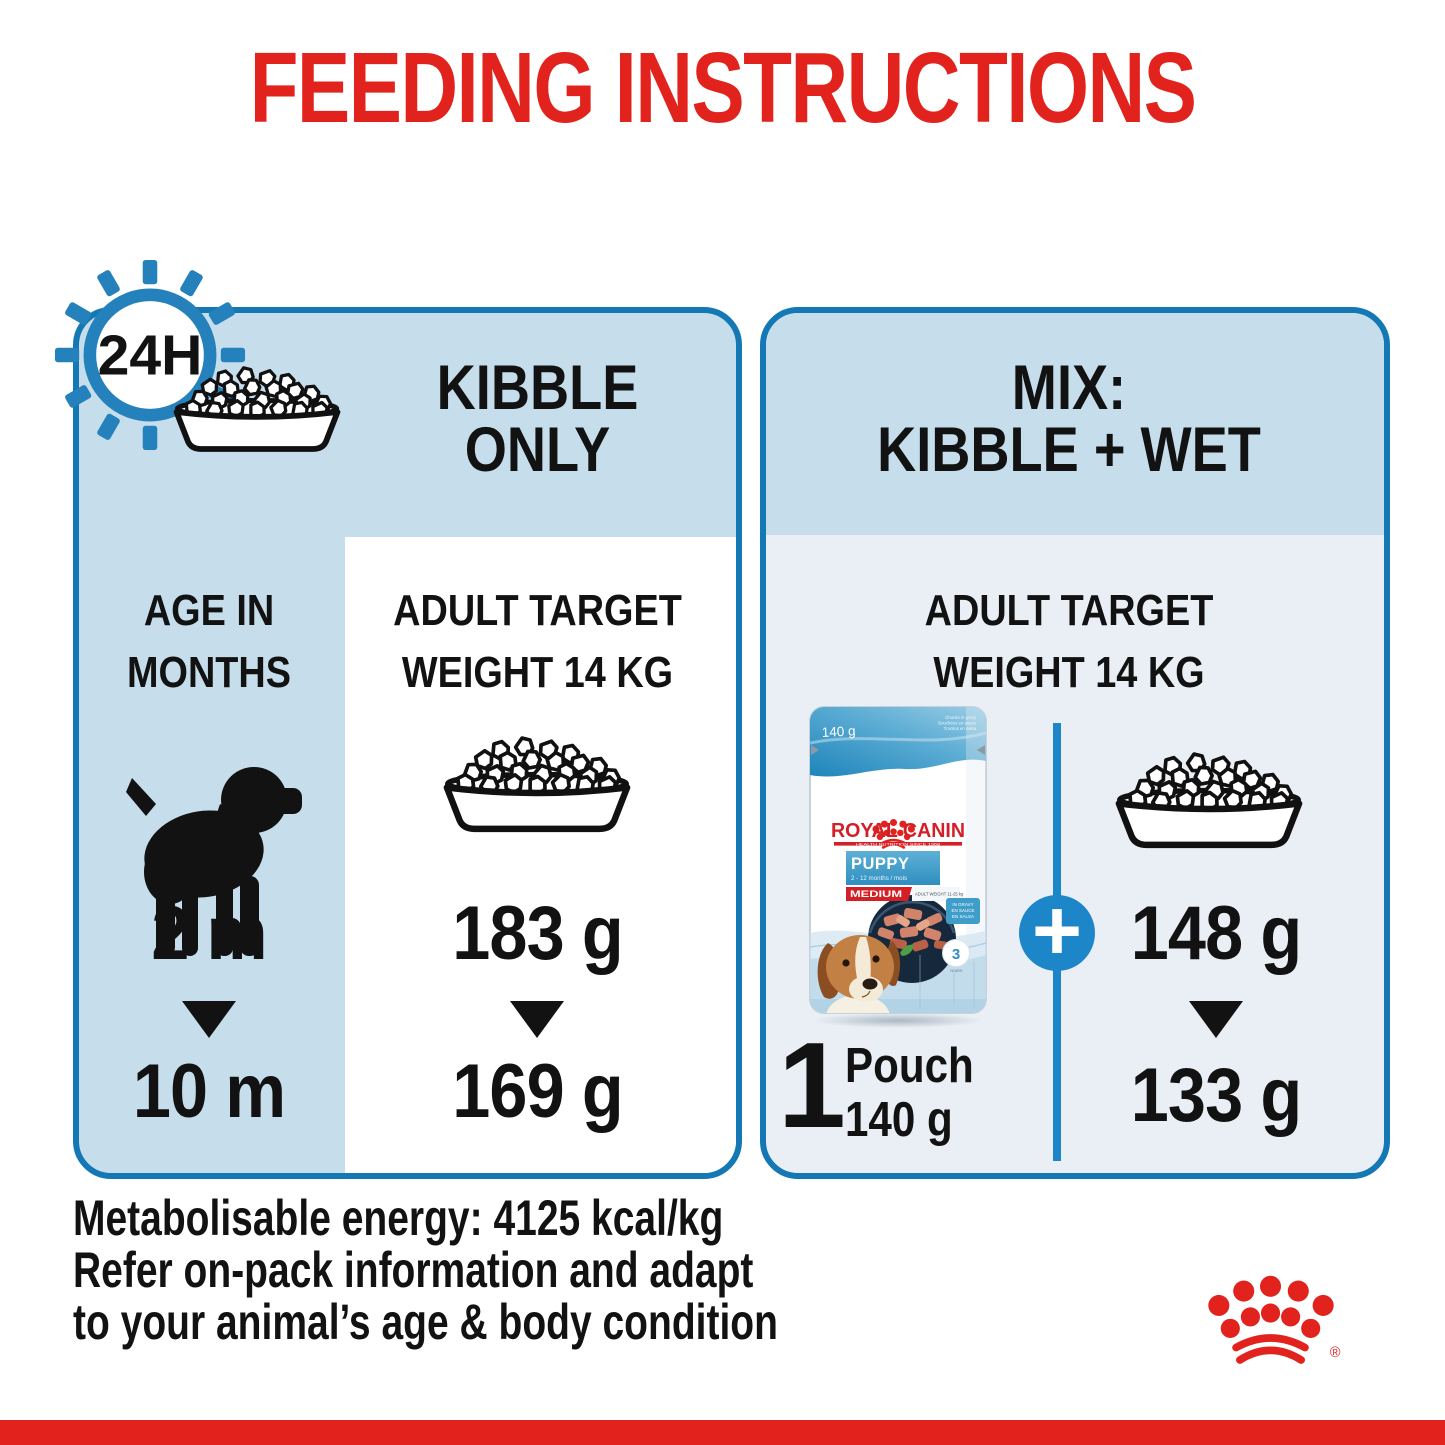 The width and height of the screenshot is (1445, 1445). Describe the element at coordinates (209, 933) in the screenshot. I see `age-from-value: 2 m` at that location.